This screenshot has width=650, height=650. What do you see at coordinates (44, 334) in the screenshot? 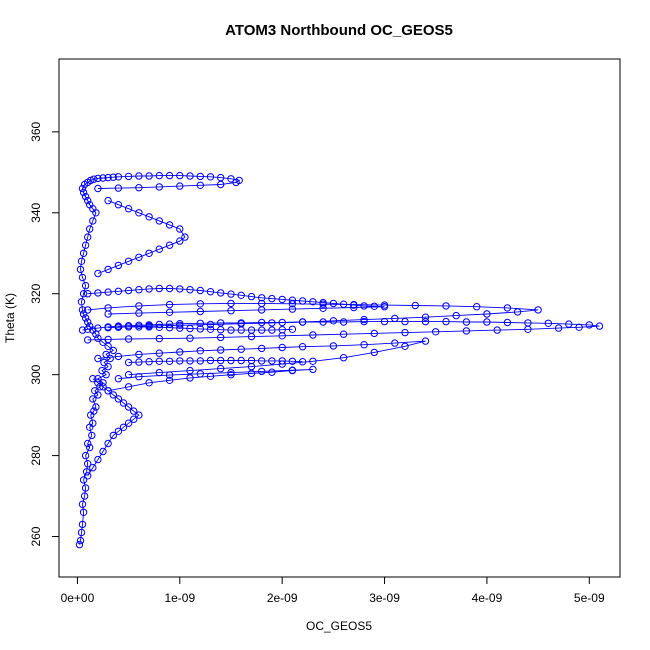
I see `y-axis: 260 280 300 320 340 360` at bounding box center [44, 334].